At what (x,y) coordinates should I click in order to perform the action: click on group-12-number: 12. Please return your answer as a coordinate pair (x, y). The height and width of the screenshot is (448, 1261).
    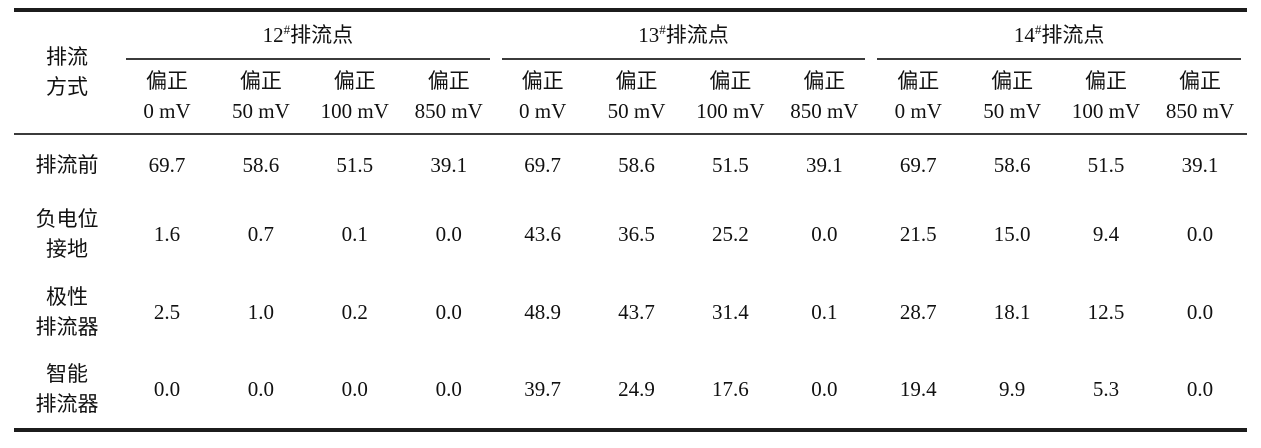
    Looking at the image, I should click on (273, 35).